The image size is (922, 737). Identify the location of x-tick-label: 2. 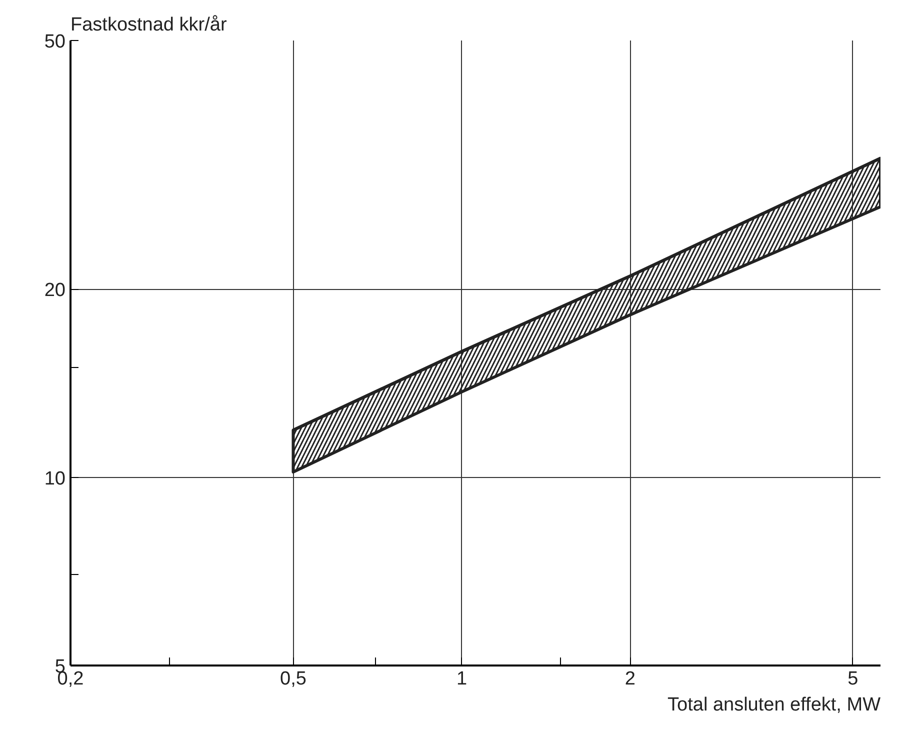
(630, 679).